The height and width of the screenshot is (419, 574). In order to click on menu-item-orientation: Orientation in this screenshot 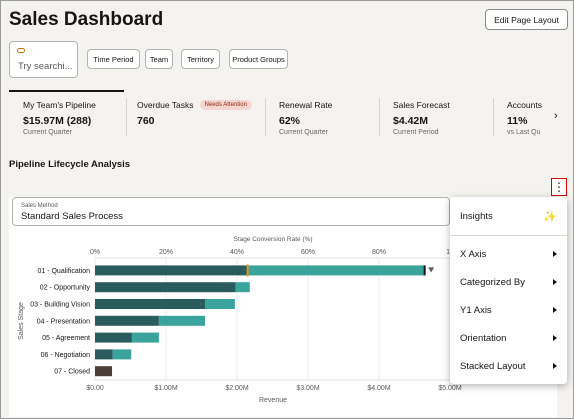, I will do `click(508, 338)`.